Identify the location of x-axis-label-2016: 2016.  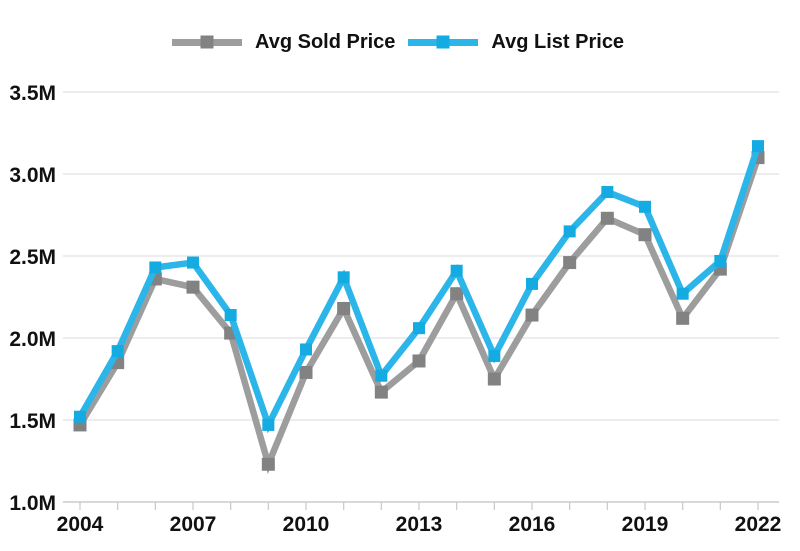
(532, 524).